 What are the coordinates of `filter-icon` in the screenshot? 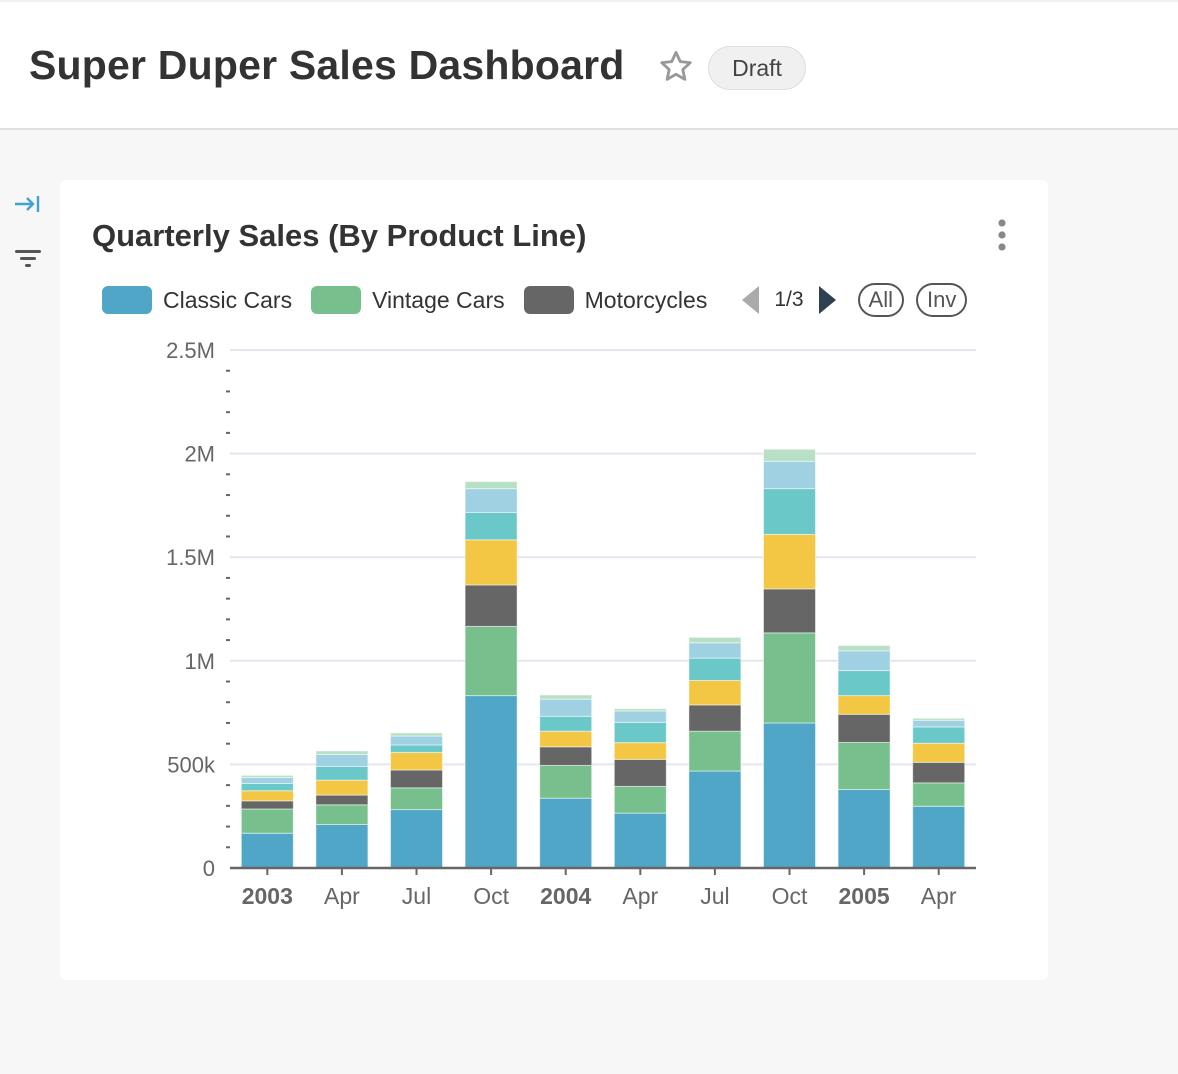 It's located at (28, 260).